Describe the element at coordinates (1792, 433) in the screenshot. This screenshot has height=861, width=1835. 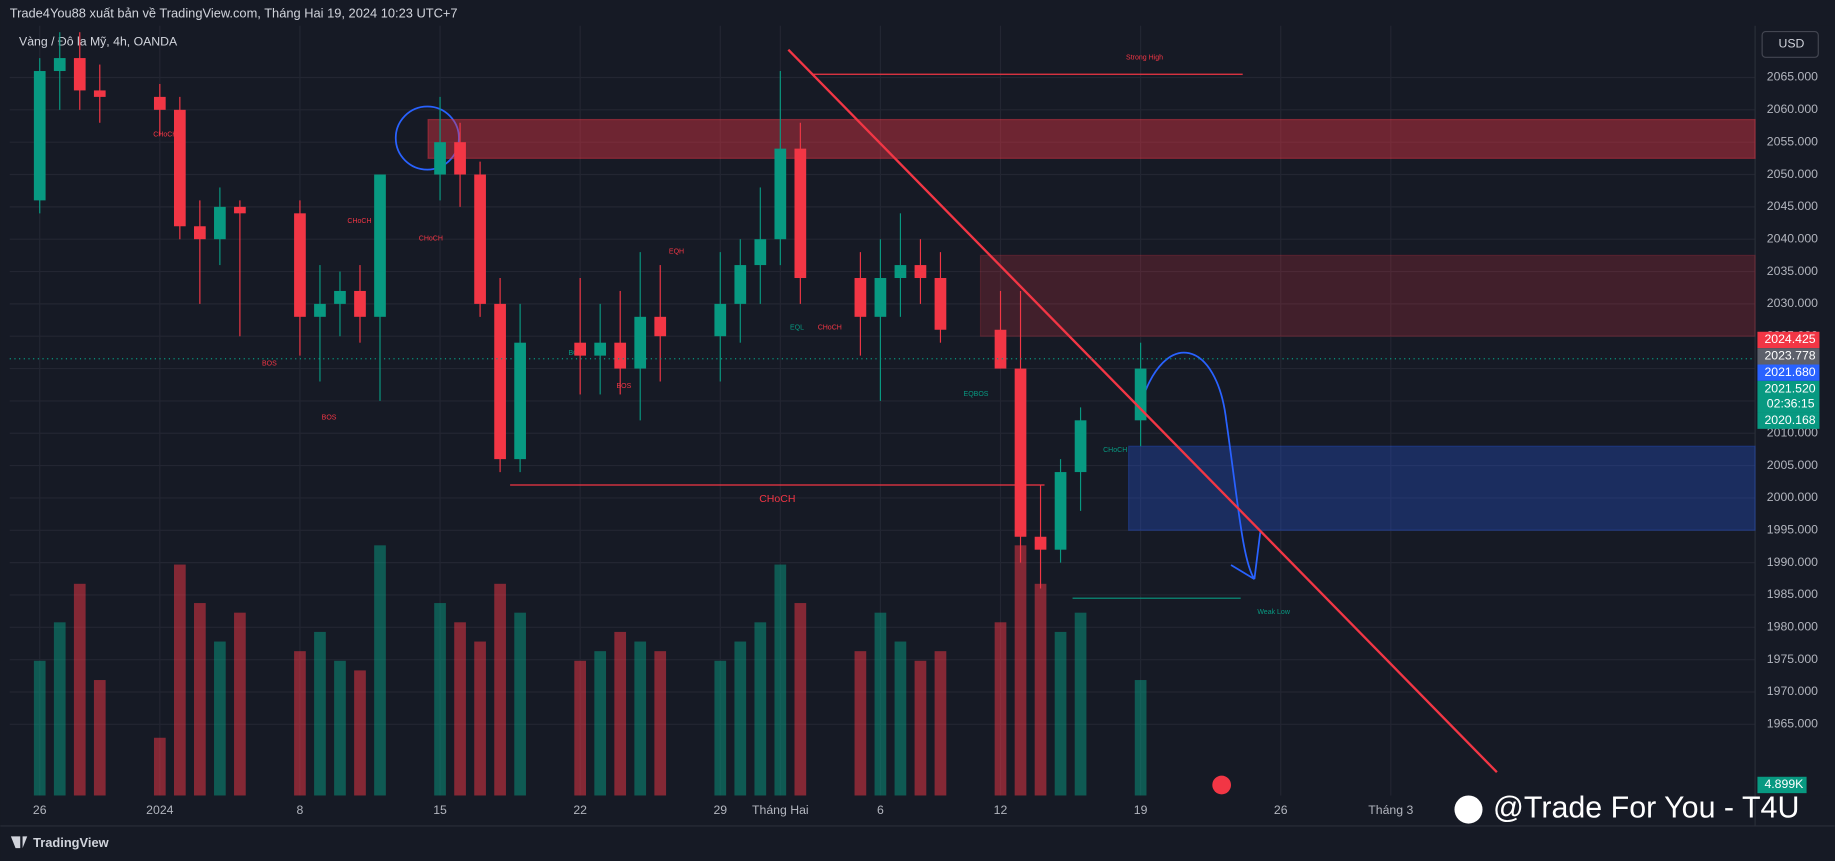
I see `y-tick-label: 2010.000` at that location.